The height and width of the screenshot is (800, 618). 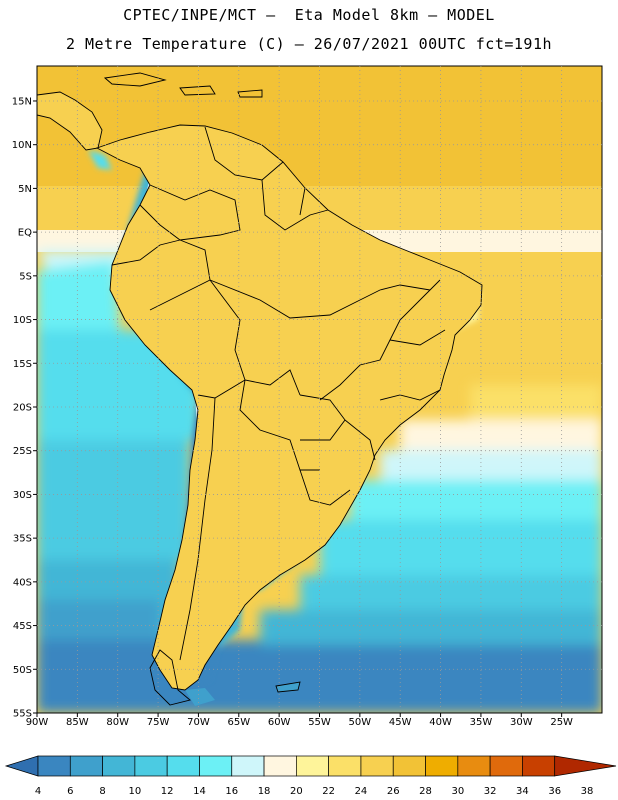 I want to click on lat-label: 10N, so click(x=22, y=145).